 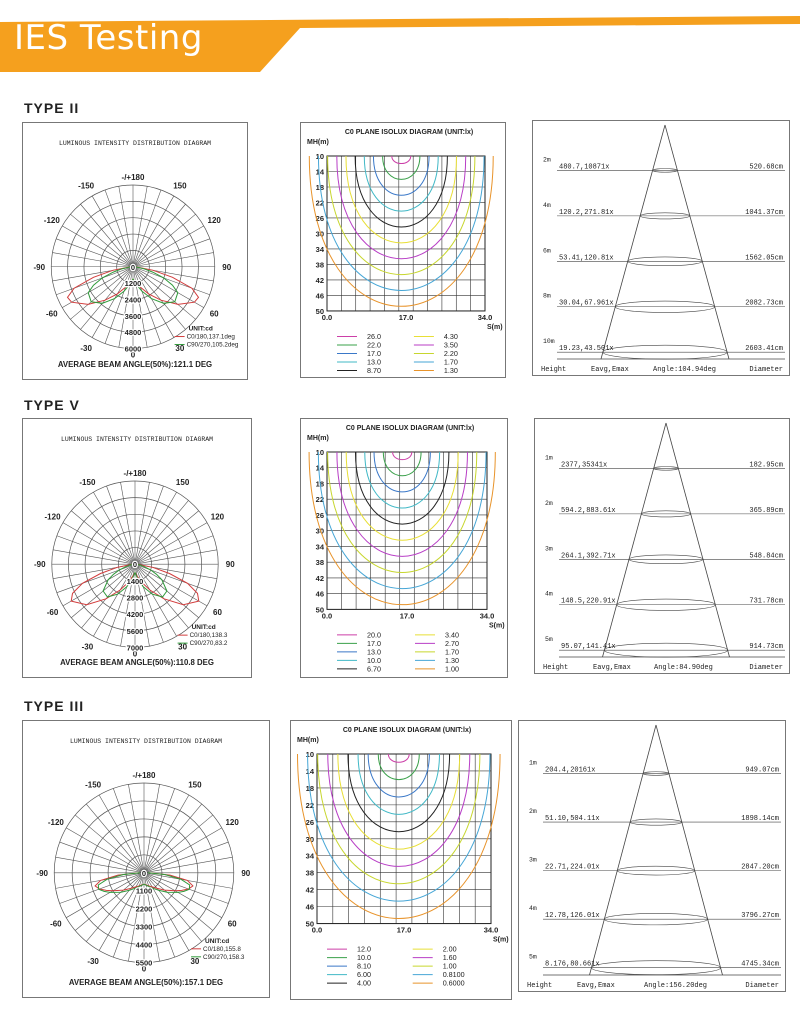 I want to click on cone-height: 1m, so click(x=533, y=763).